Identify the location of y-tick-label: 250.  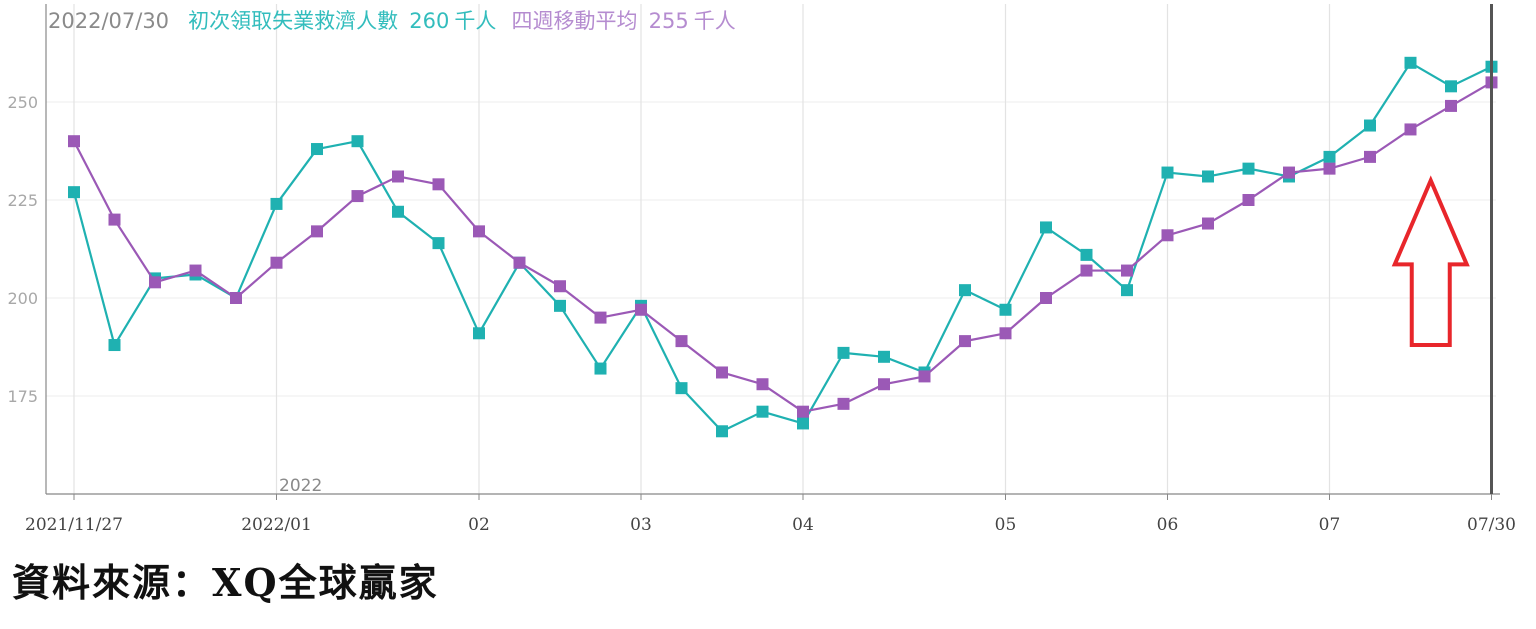
(22, 102).